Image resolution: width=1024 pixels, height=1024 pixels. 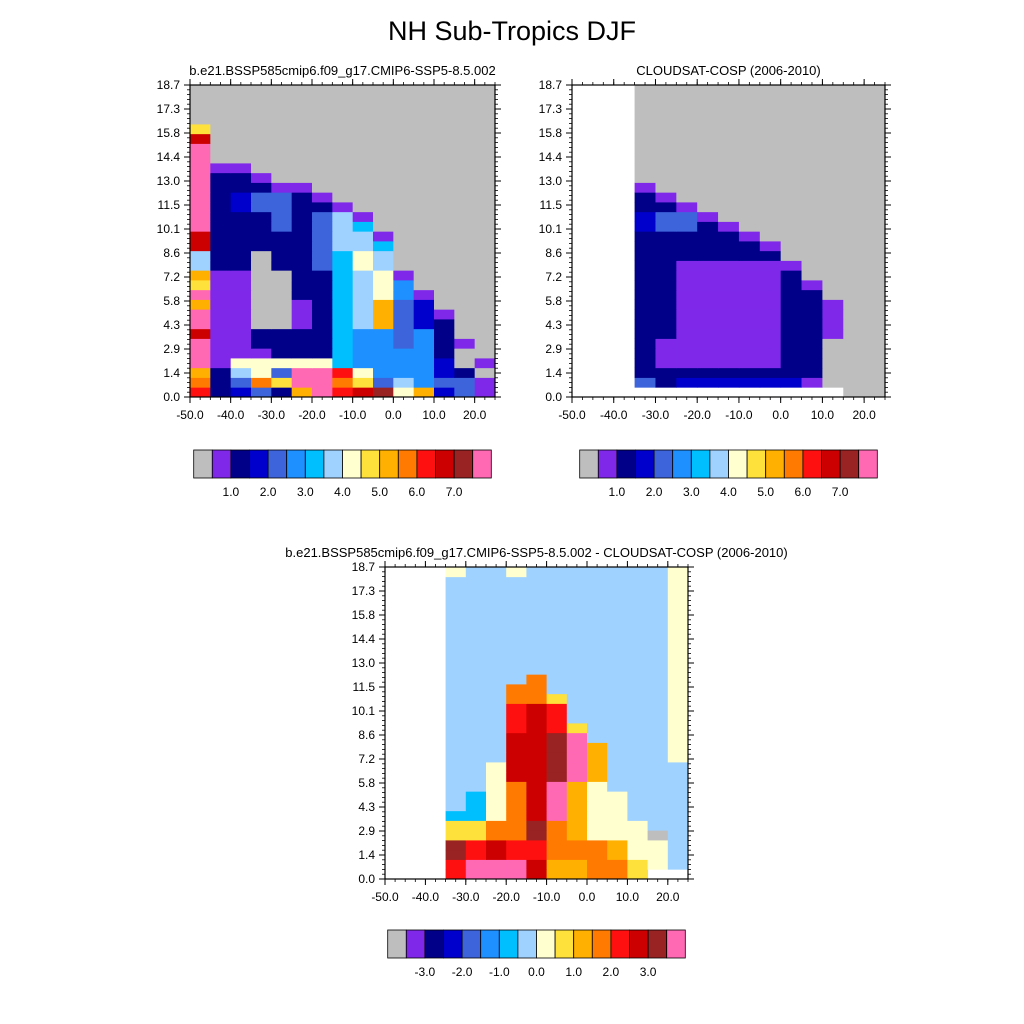 What do you see at coordinates (507, 897) in the screenshot?
I see `x-tick-label: -20.0` at bounding box center [507, 897].